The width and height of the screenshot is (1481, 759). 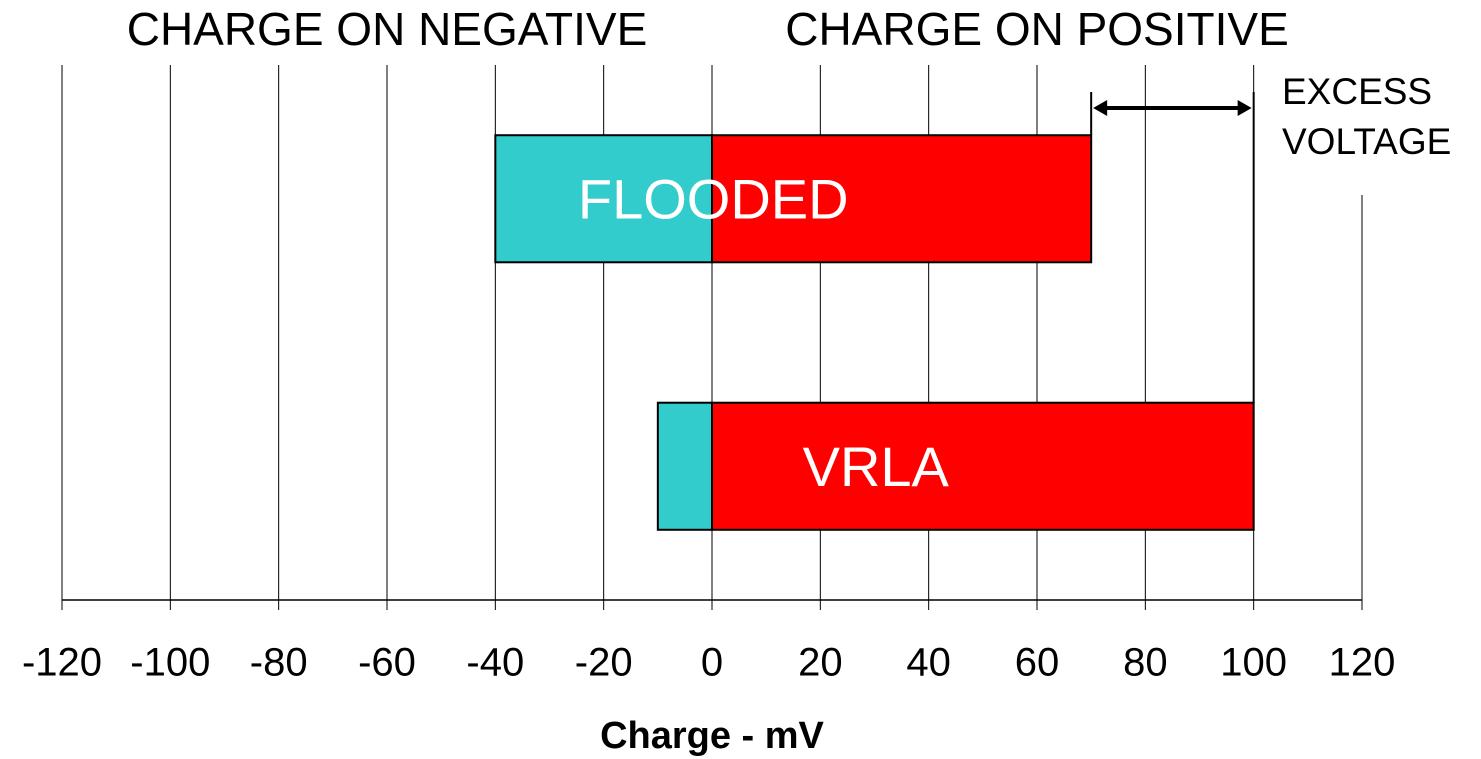 What do you see at coordinates (713, 199) in the screenshot?
I see `bar-label: FLOODED` at bounding box center [713, 199].